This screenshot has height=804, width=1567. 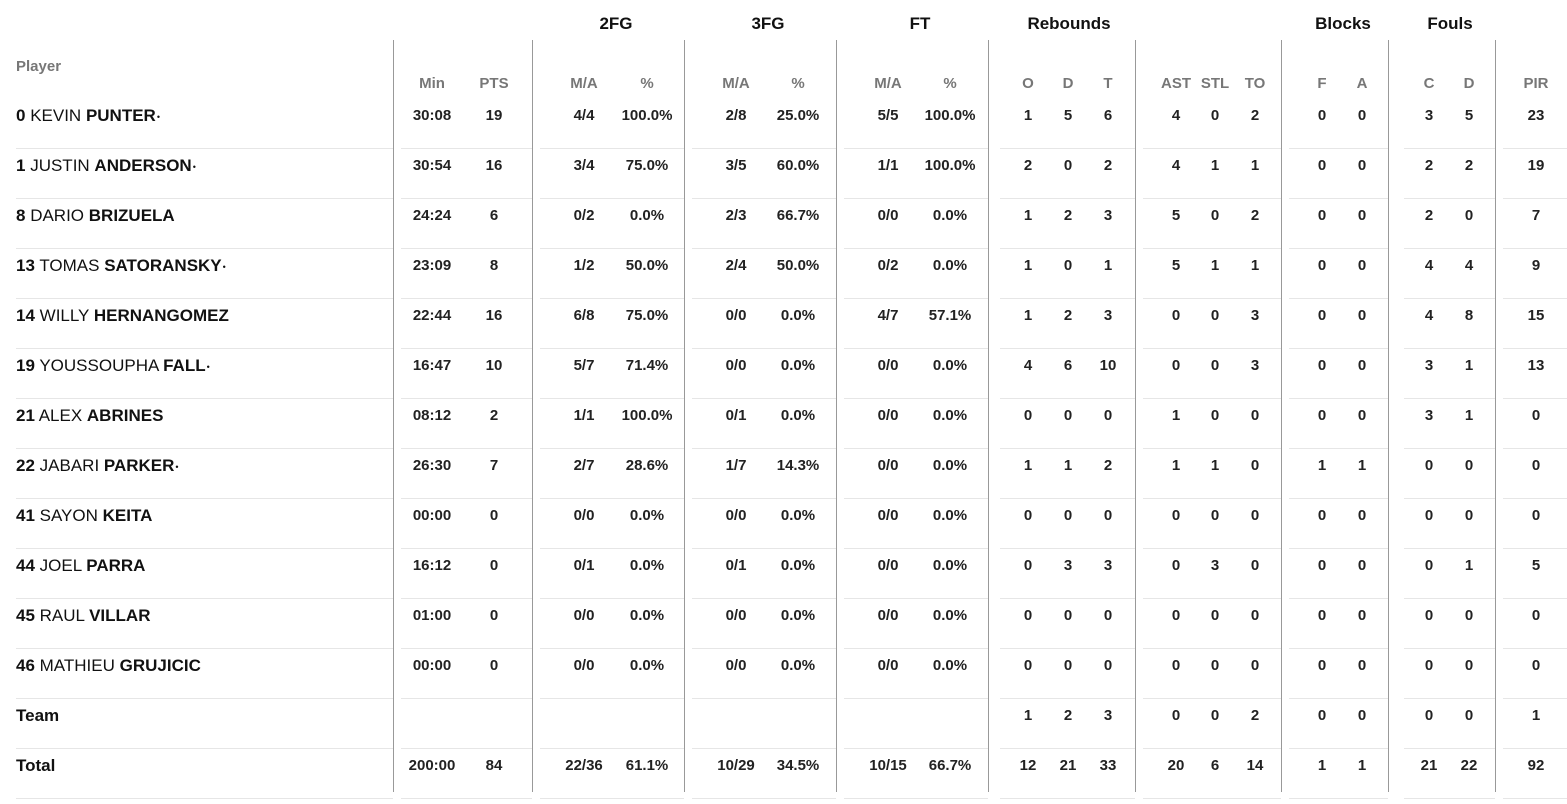 I want to click on starter-mark-icon: •, so click(x=177, y=466).